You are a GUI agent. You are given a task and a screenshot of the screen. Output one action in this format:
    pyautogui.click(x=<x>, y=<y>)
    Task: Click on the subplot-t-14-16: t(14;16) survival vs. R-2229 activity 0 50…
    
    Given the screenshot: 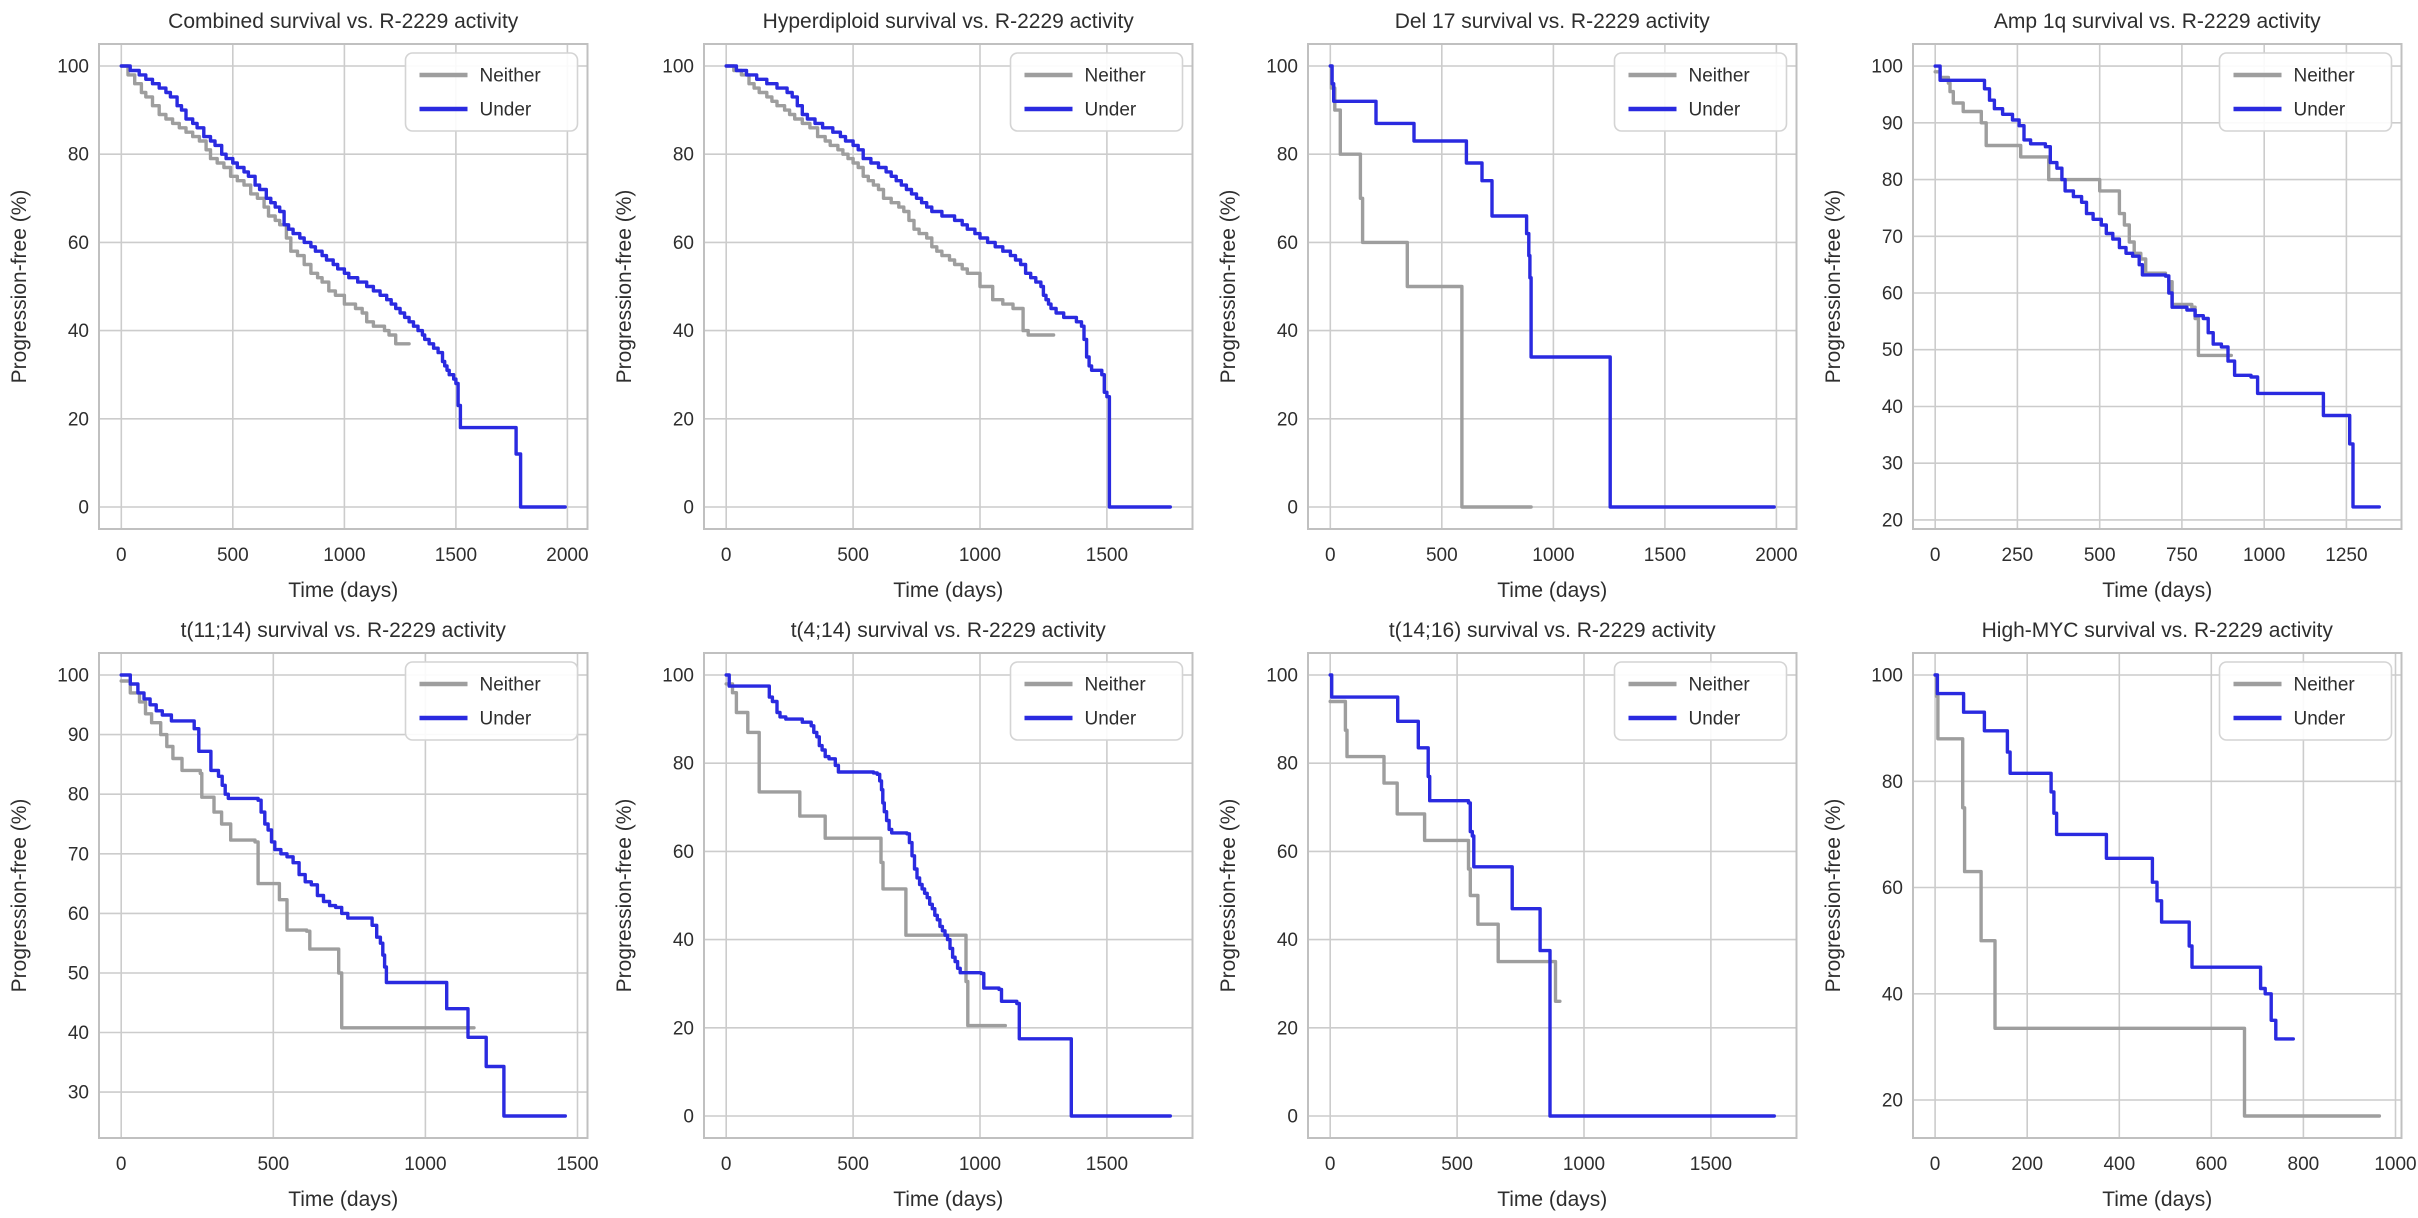 What is the action you would take?
    pyautogui.click(x=1511, y=913)
    